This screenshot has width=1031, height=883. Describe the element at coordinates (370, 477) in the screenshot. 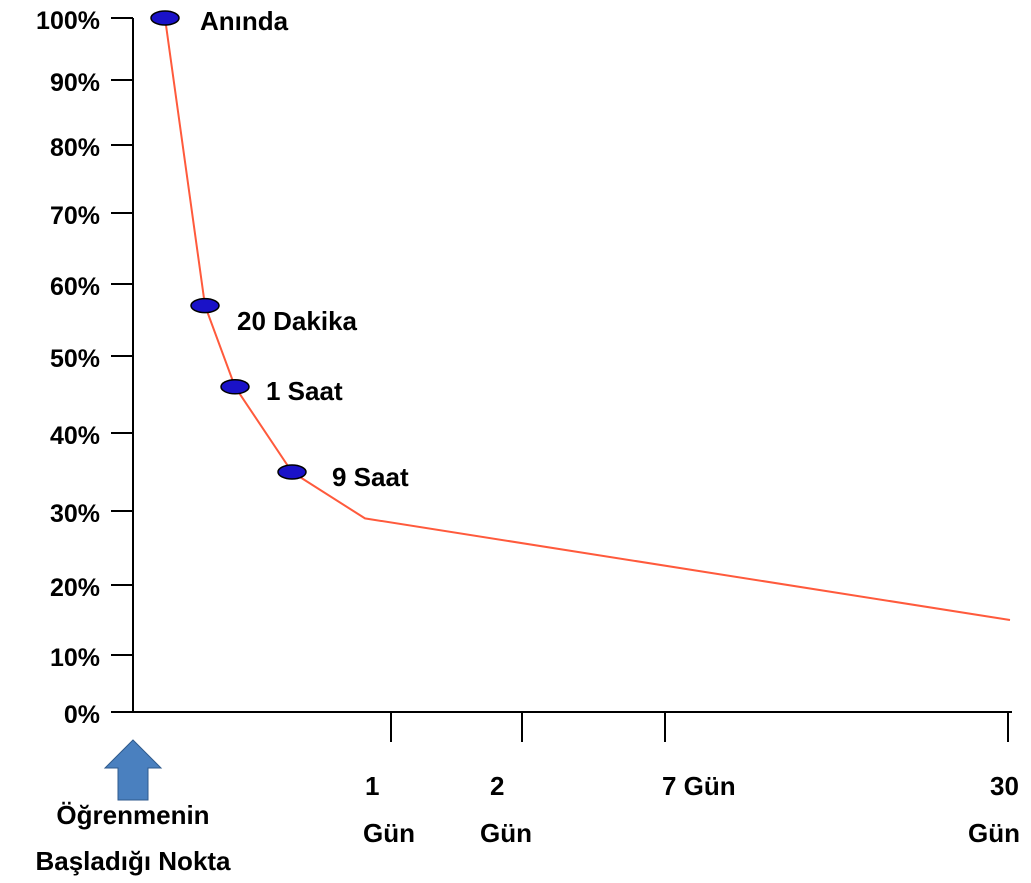

I see `data-point-label: 9 Saat` at that location.